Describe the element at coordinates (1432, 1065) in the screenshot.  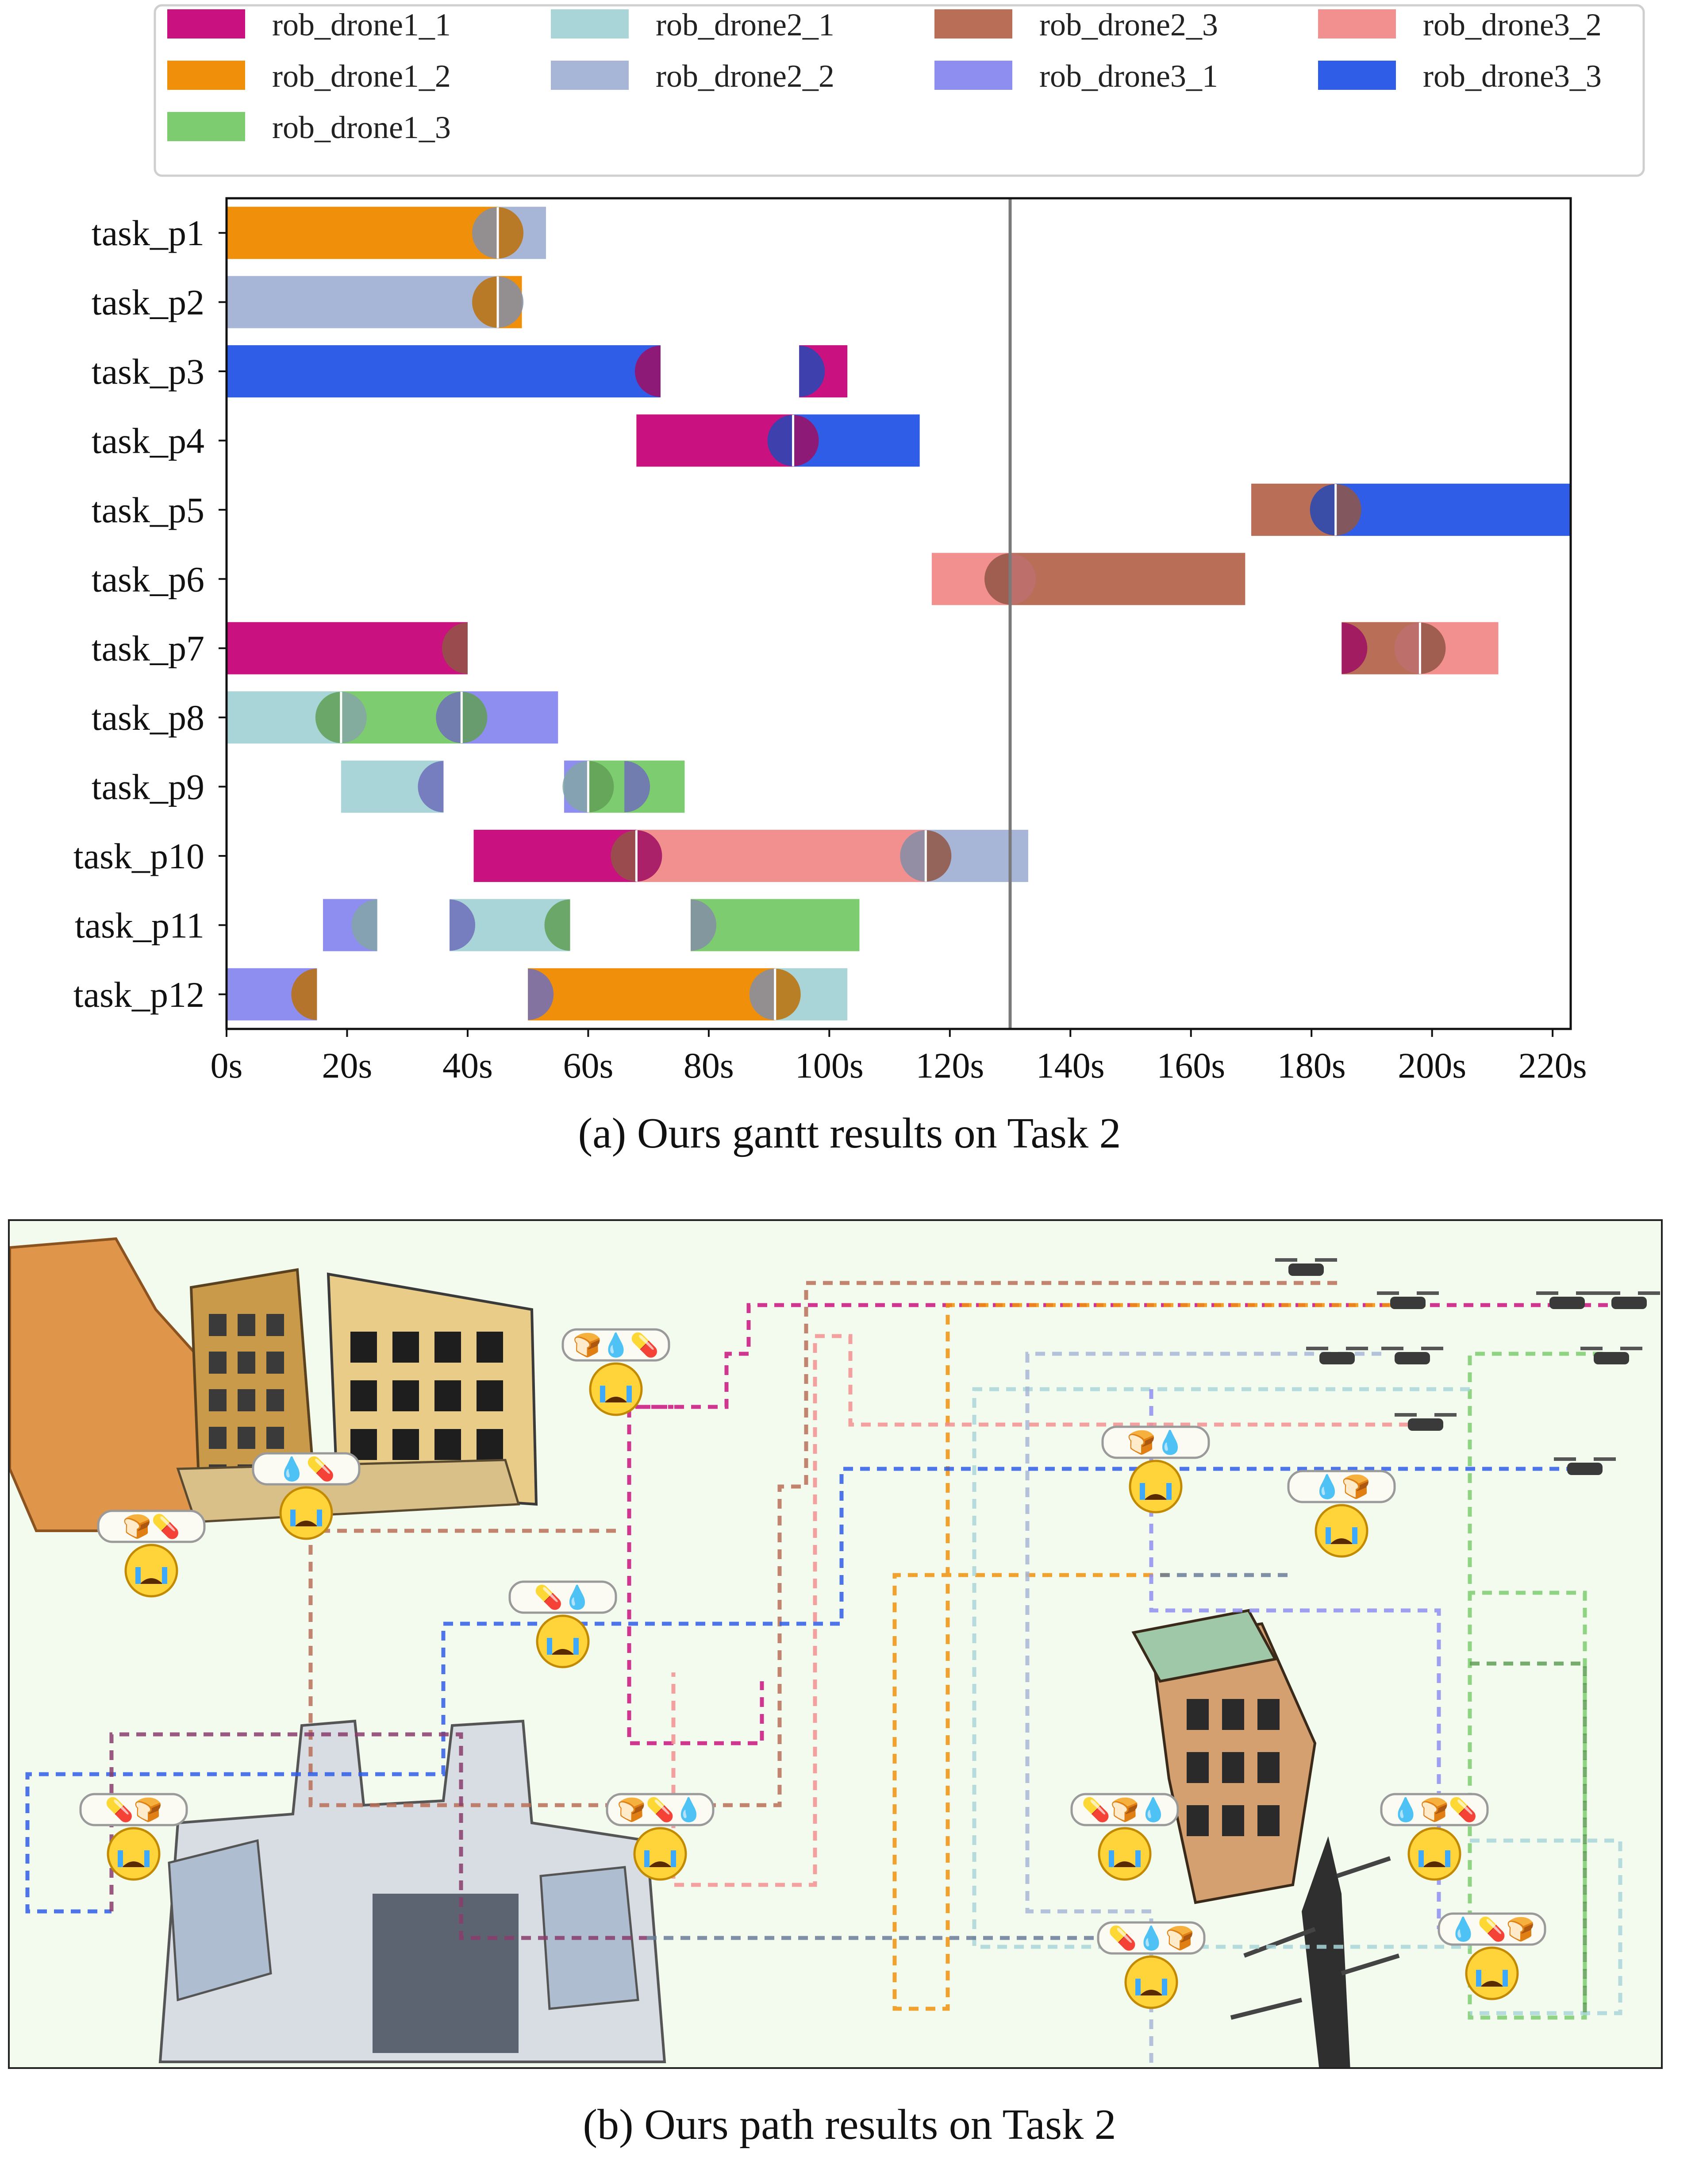
I see `x-tick-label: 200s` at that location.